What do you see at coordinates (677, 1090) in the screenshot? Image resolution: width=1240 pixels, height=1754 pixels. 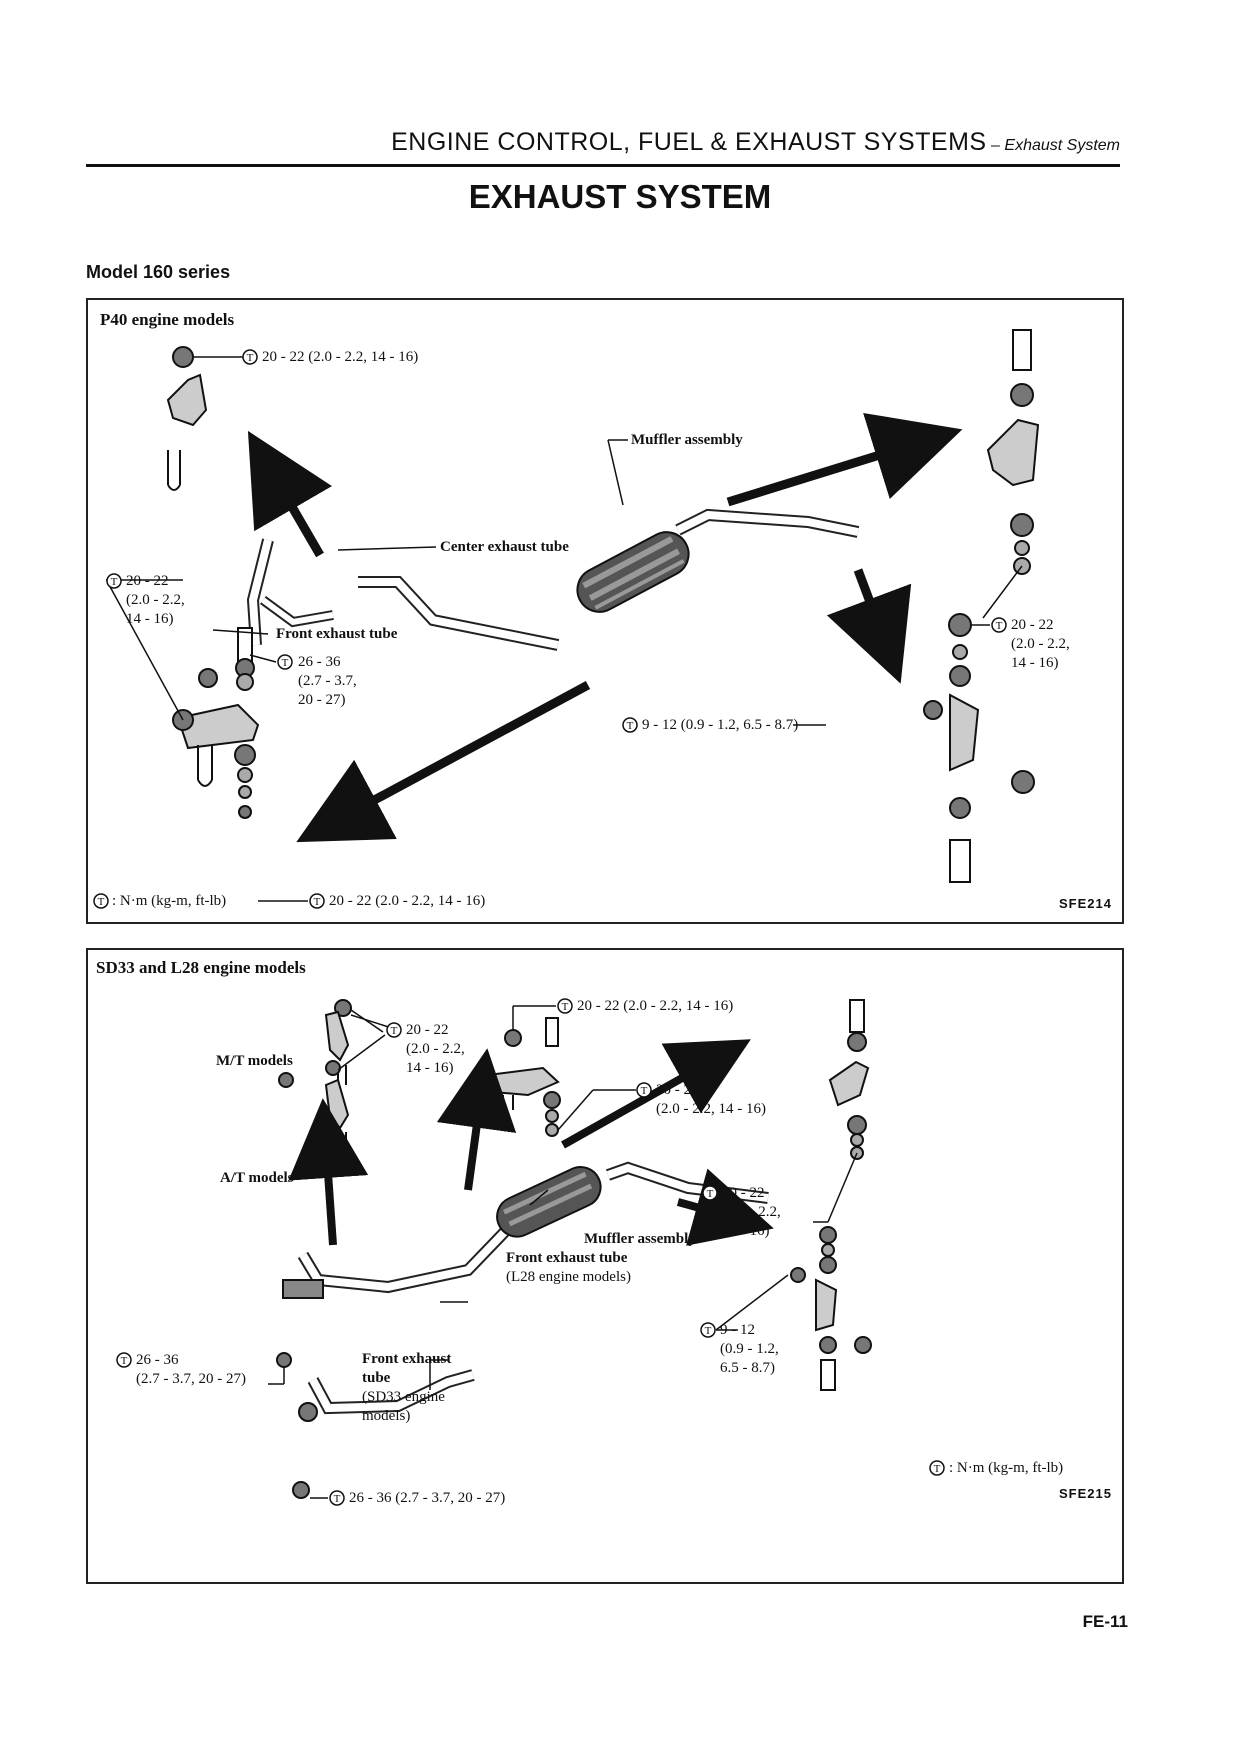 I see `torque-label-center-1: 20 - 22` at bounding box center [677, 1090].